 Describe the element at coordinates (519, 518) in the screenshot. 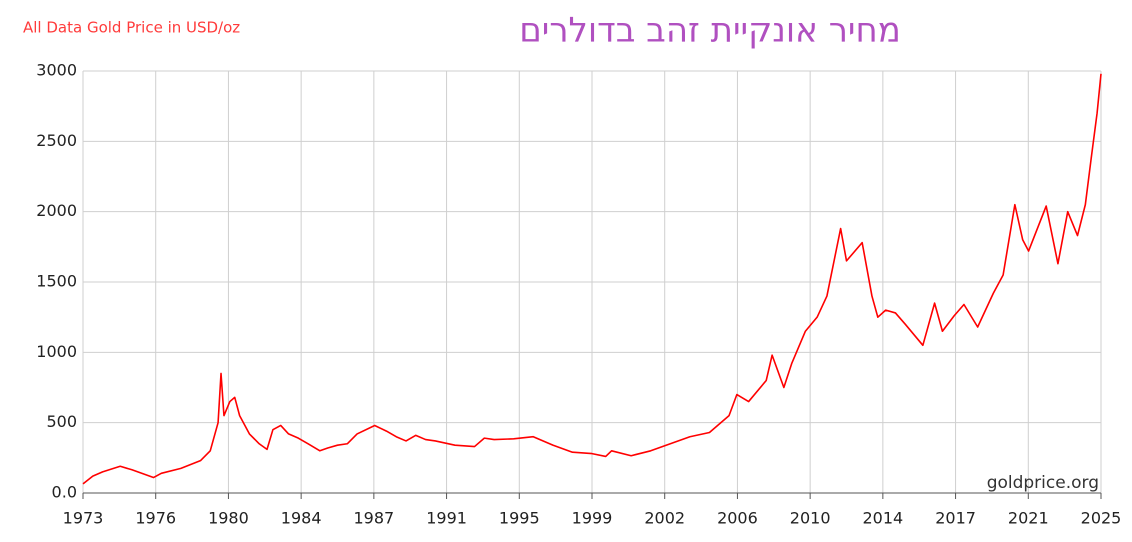

I see `x-tick-label: 1995` at that location.